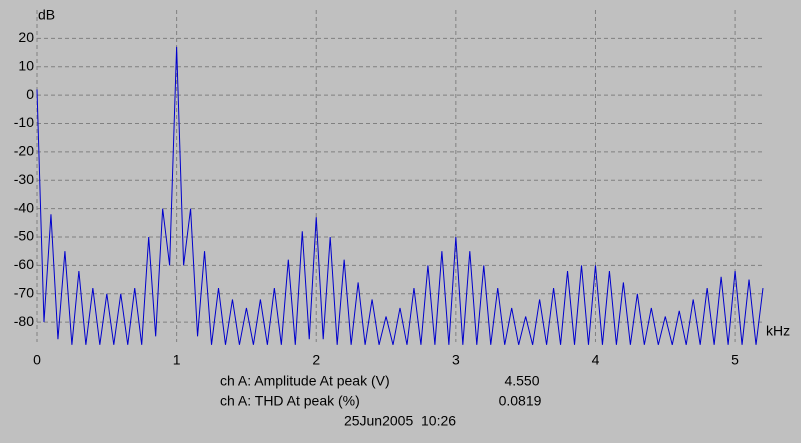  I want to click on y-tick-label: -30, so click(24, 179).